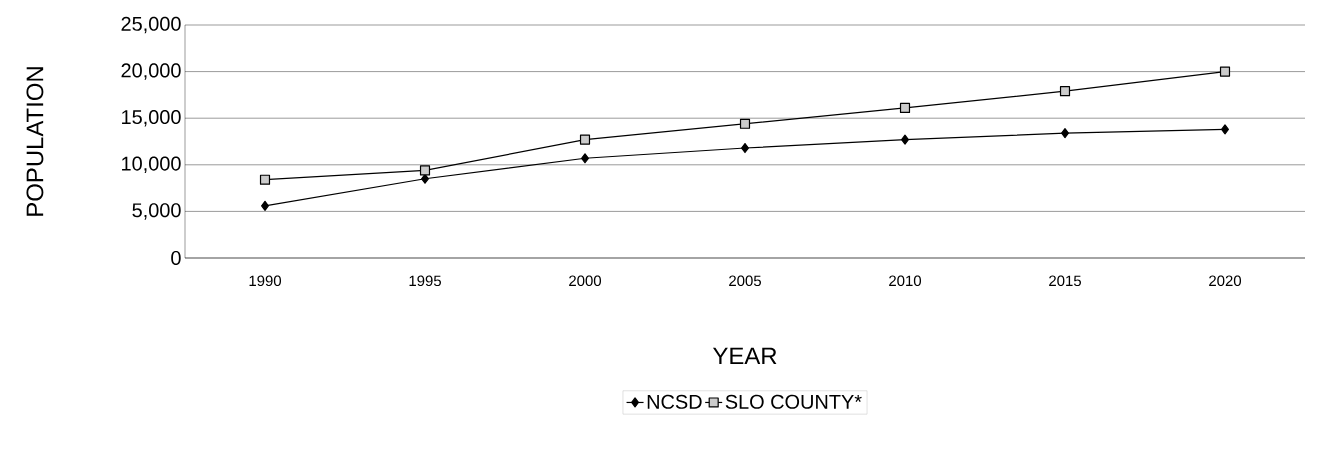 This screenshot has height=460, width=1326. I want to click on x-tick-label: 2000, so click(585, 281).